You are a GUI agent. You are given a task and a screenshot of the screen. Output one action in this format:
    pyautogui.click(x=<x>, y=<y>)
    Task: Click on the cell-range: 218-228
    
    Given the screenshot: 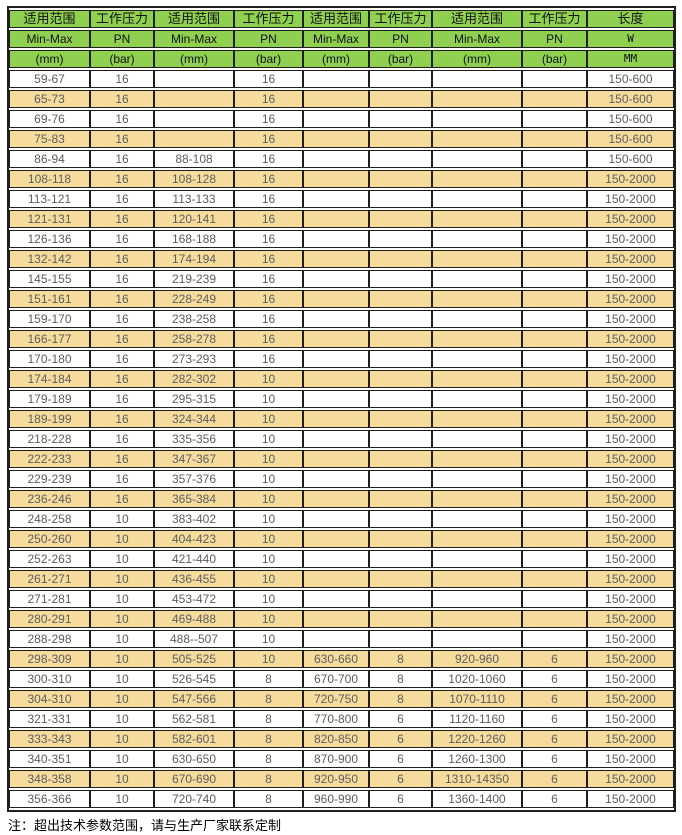 What is the action you would take?
    pyautogui.click(x=49, y=439)
    